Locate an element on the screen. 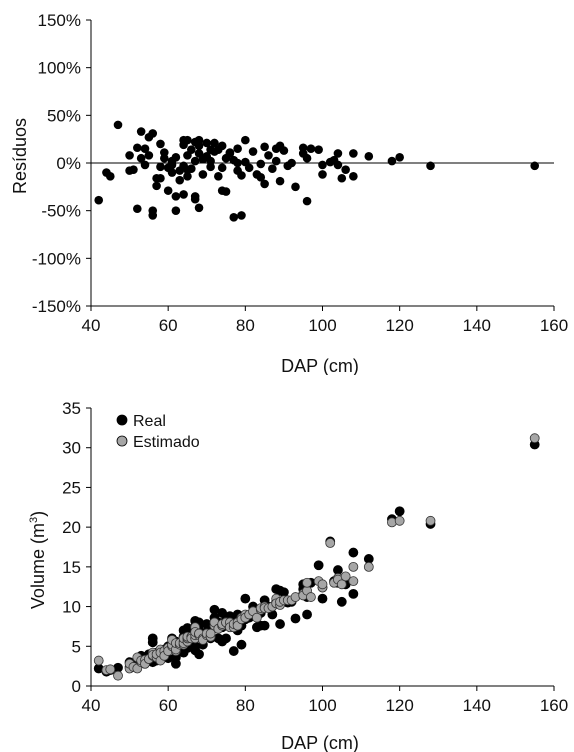 The image size is (574, 752). residuals-x-tick-label: 160 is located at coordinates (554, 325).